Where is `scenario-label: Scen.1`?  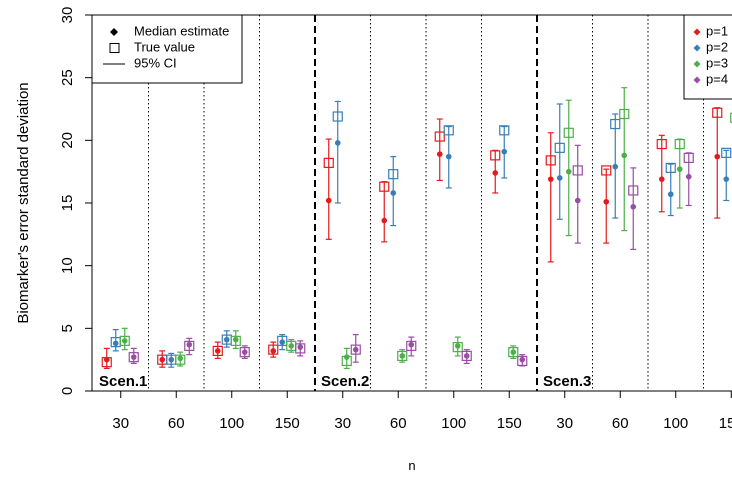 scenario-label: Scen.1 is located at coordinates (123, 381).